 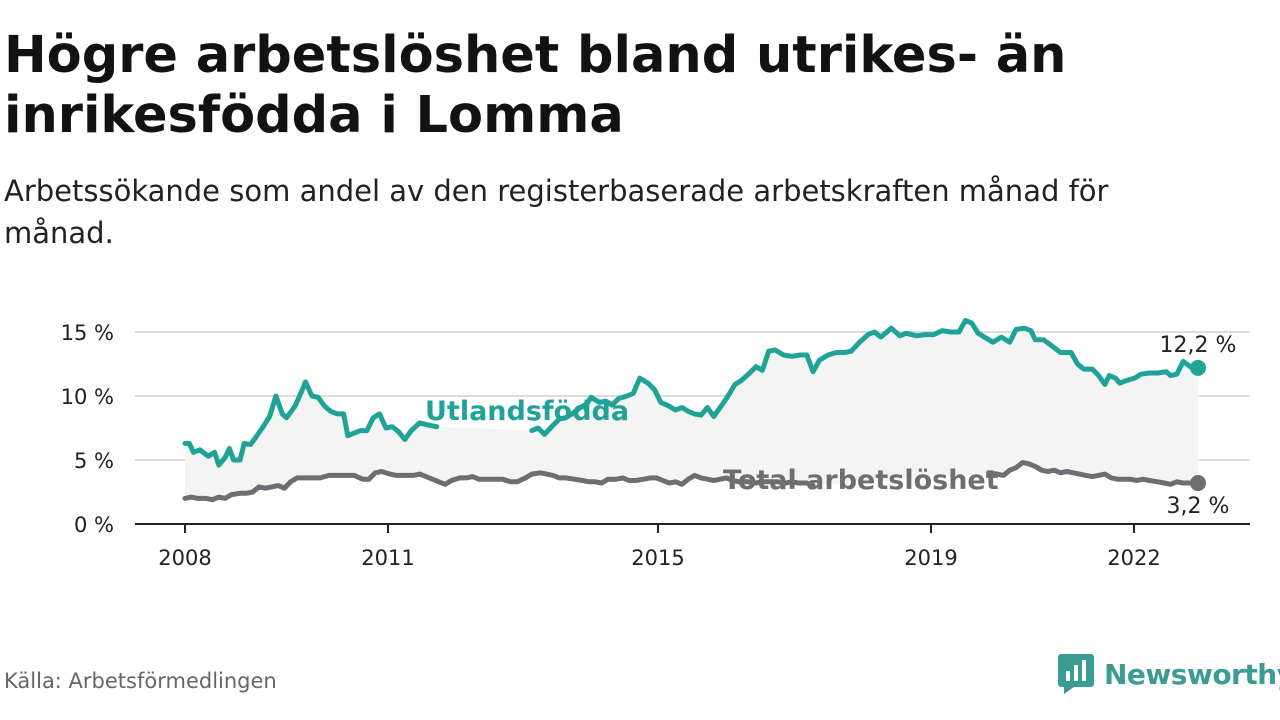 I want to click on y-tick-label: 10 %, so click(x=87, y=397).